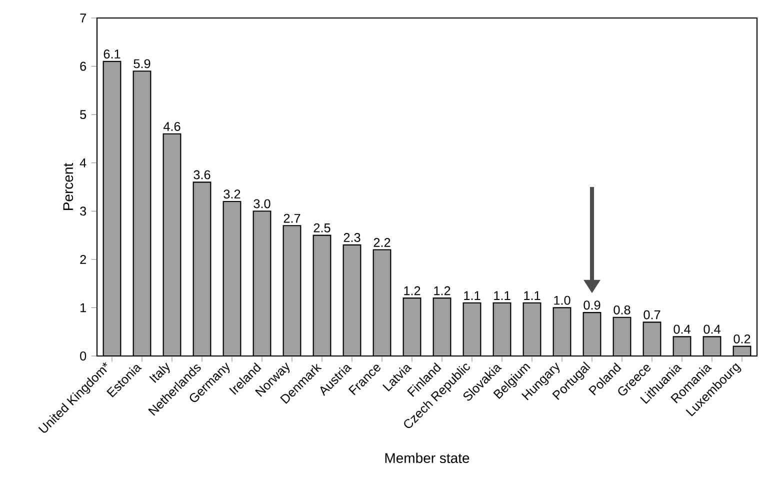 This screenshot has height=493, width=759. What do you see at coordinates (202, 175) in the screenshot?
I see `data-label: 3.6` at bounding box center [202, 175].